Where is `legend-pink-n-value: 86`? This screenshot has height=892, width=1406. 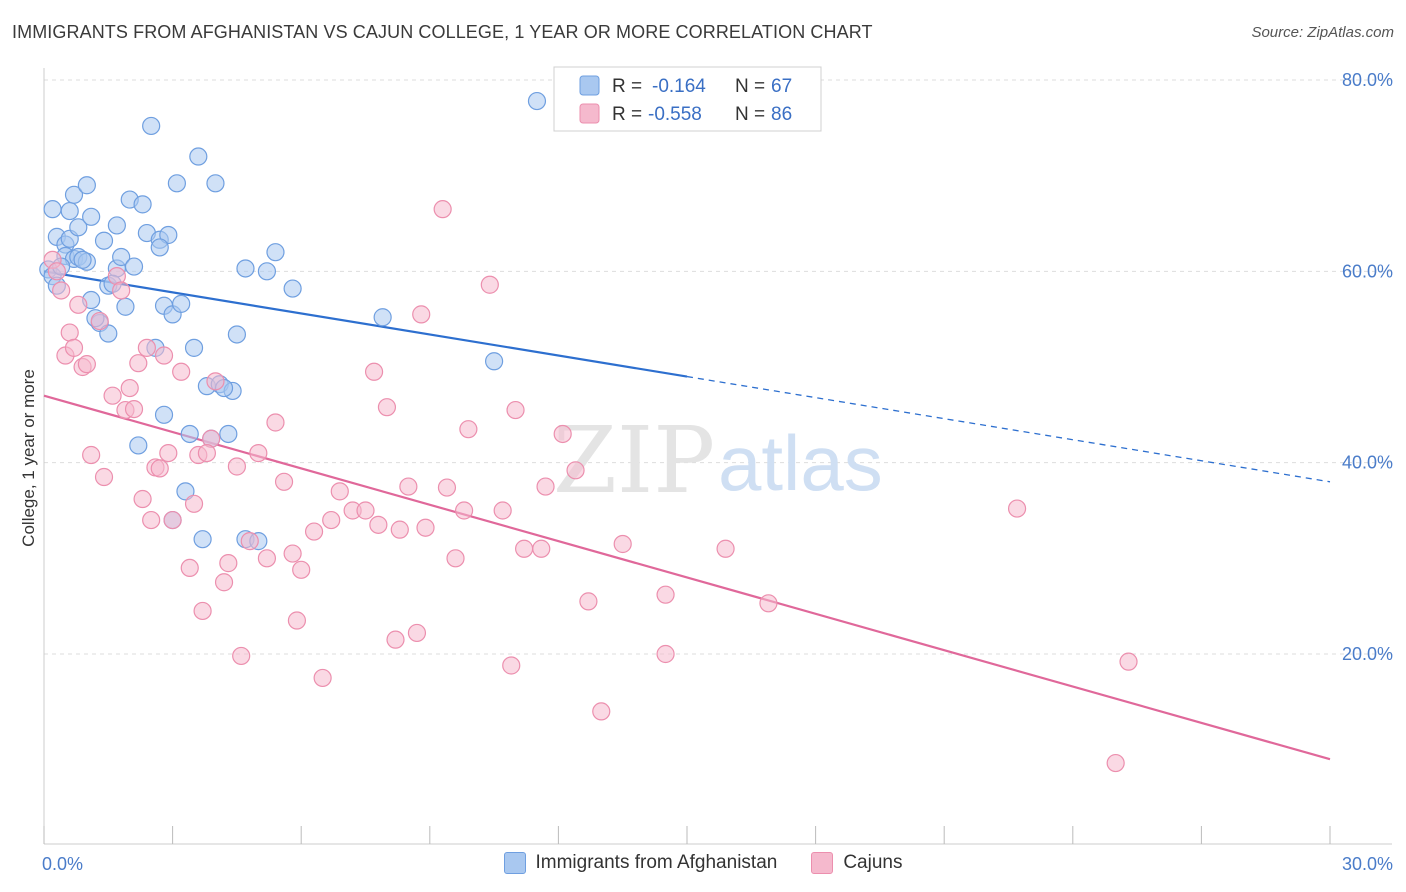 legend-pink-n-value: 86 is located at coordinates (781, 114).